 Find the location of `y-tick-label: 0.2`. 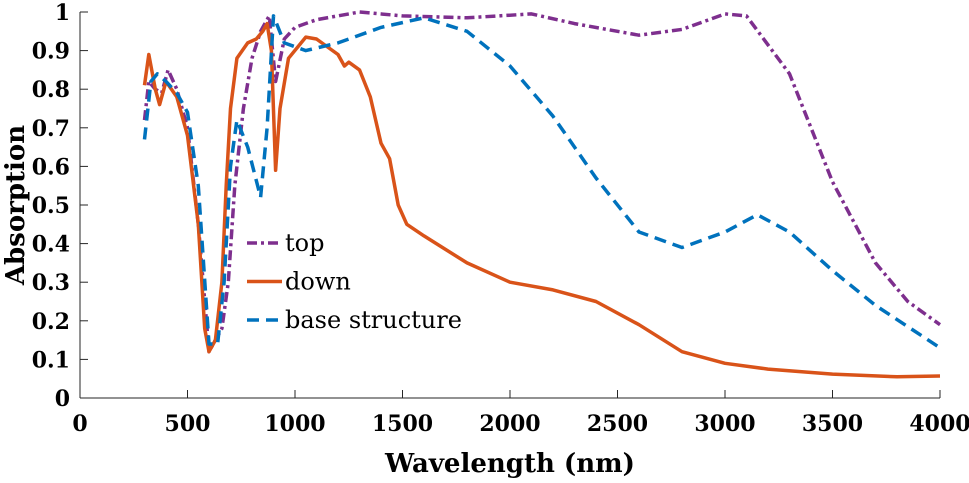

y-tick-label: 0.2 is located at coordinates (51, 322).